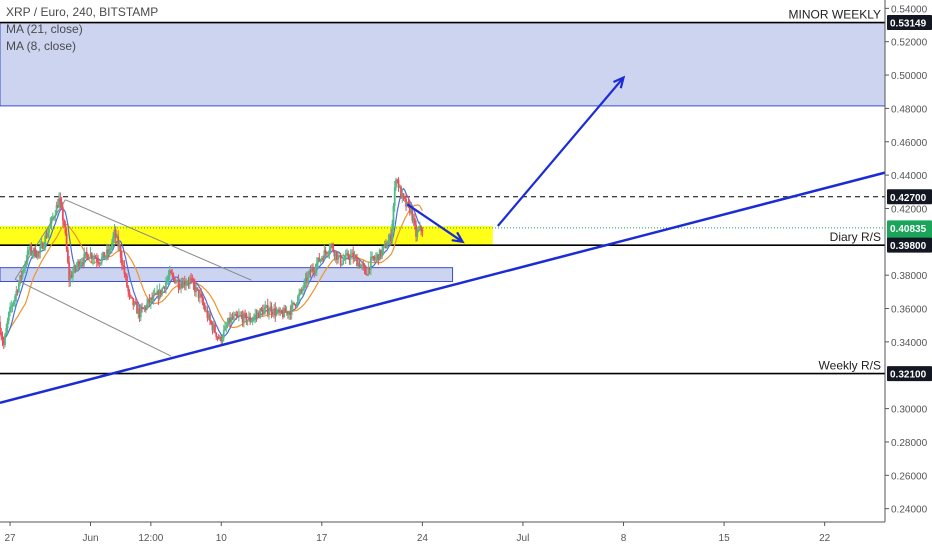 This screenshot has width=932, height=550. I want to click on price-axis-bg, so click(908, 275).